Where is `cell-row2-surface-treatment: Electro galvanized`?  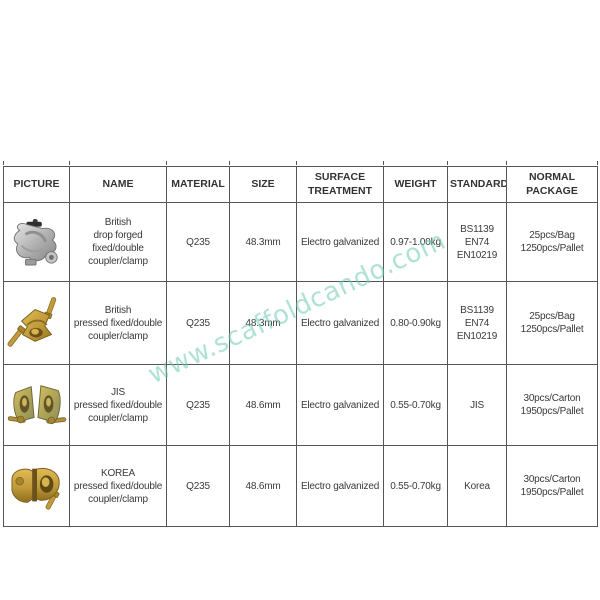
cell-row2-surface-treatment: Electro galvanized is located at coordinates (340, 323).